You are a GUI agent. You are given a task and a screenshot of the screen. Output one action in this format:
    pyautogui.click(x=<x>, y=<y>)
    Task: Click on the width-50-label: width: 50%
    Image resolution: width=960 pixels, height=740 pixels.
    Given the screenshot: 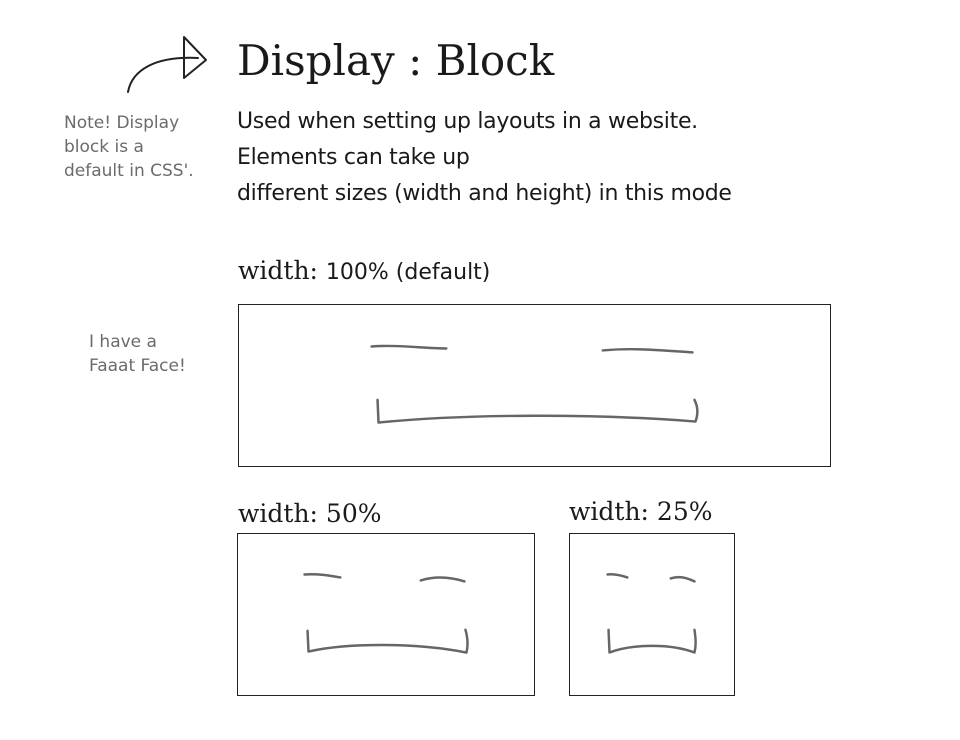 What is the action you would take?
    pyautogui.click(x=310, y=514)
    